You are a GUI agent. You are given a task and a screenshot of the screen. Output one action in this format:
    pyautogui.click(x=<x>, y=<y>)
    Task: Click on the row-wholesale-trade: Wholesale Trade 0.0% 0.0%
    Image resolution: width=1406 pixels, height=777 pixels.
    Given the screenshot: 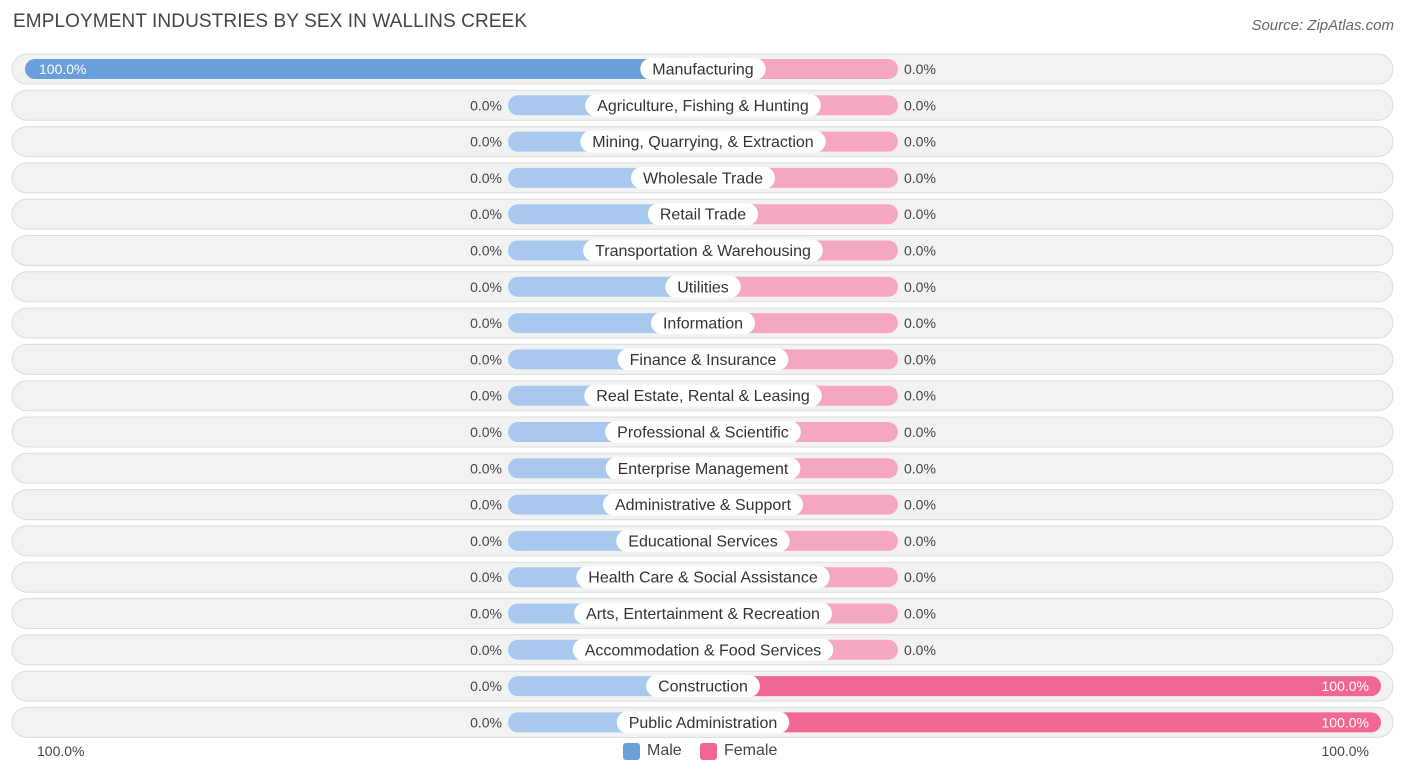 What is the action you would take?
    pyautogui.click(x=702, y=178)
    